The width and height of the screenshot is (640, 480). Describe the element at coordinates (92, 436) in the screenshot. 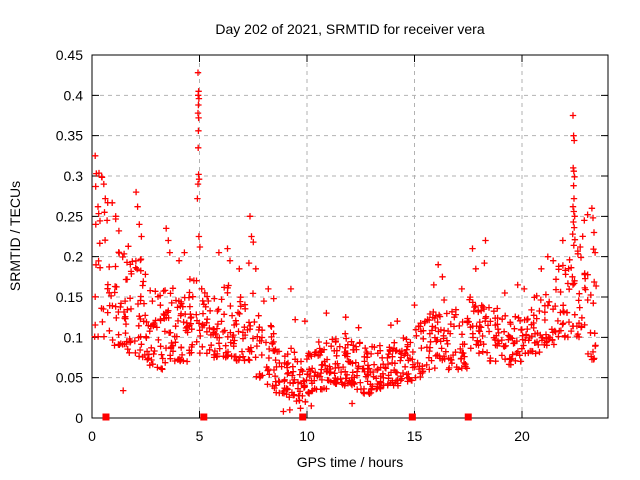

I see `x-tick-label: 0` at that location.